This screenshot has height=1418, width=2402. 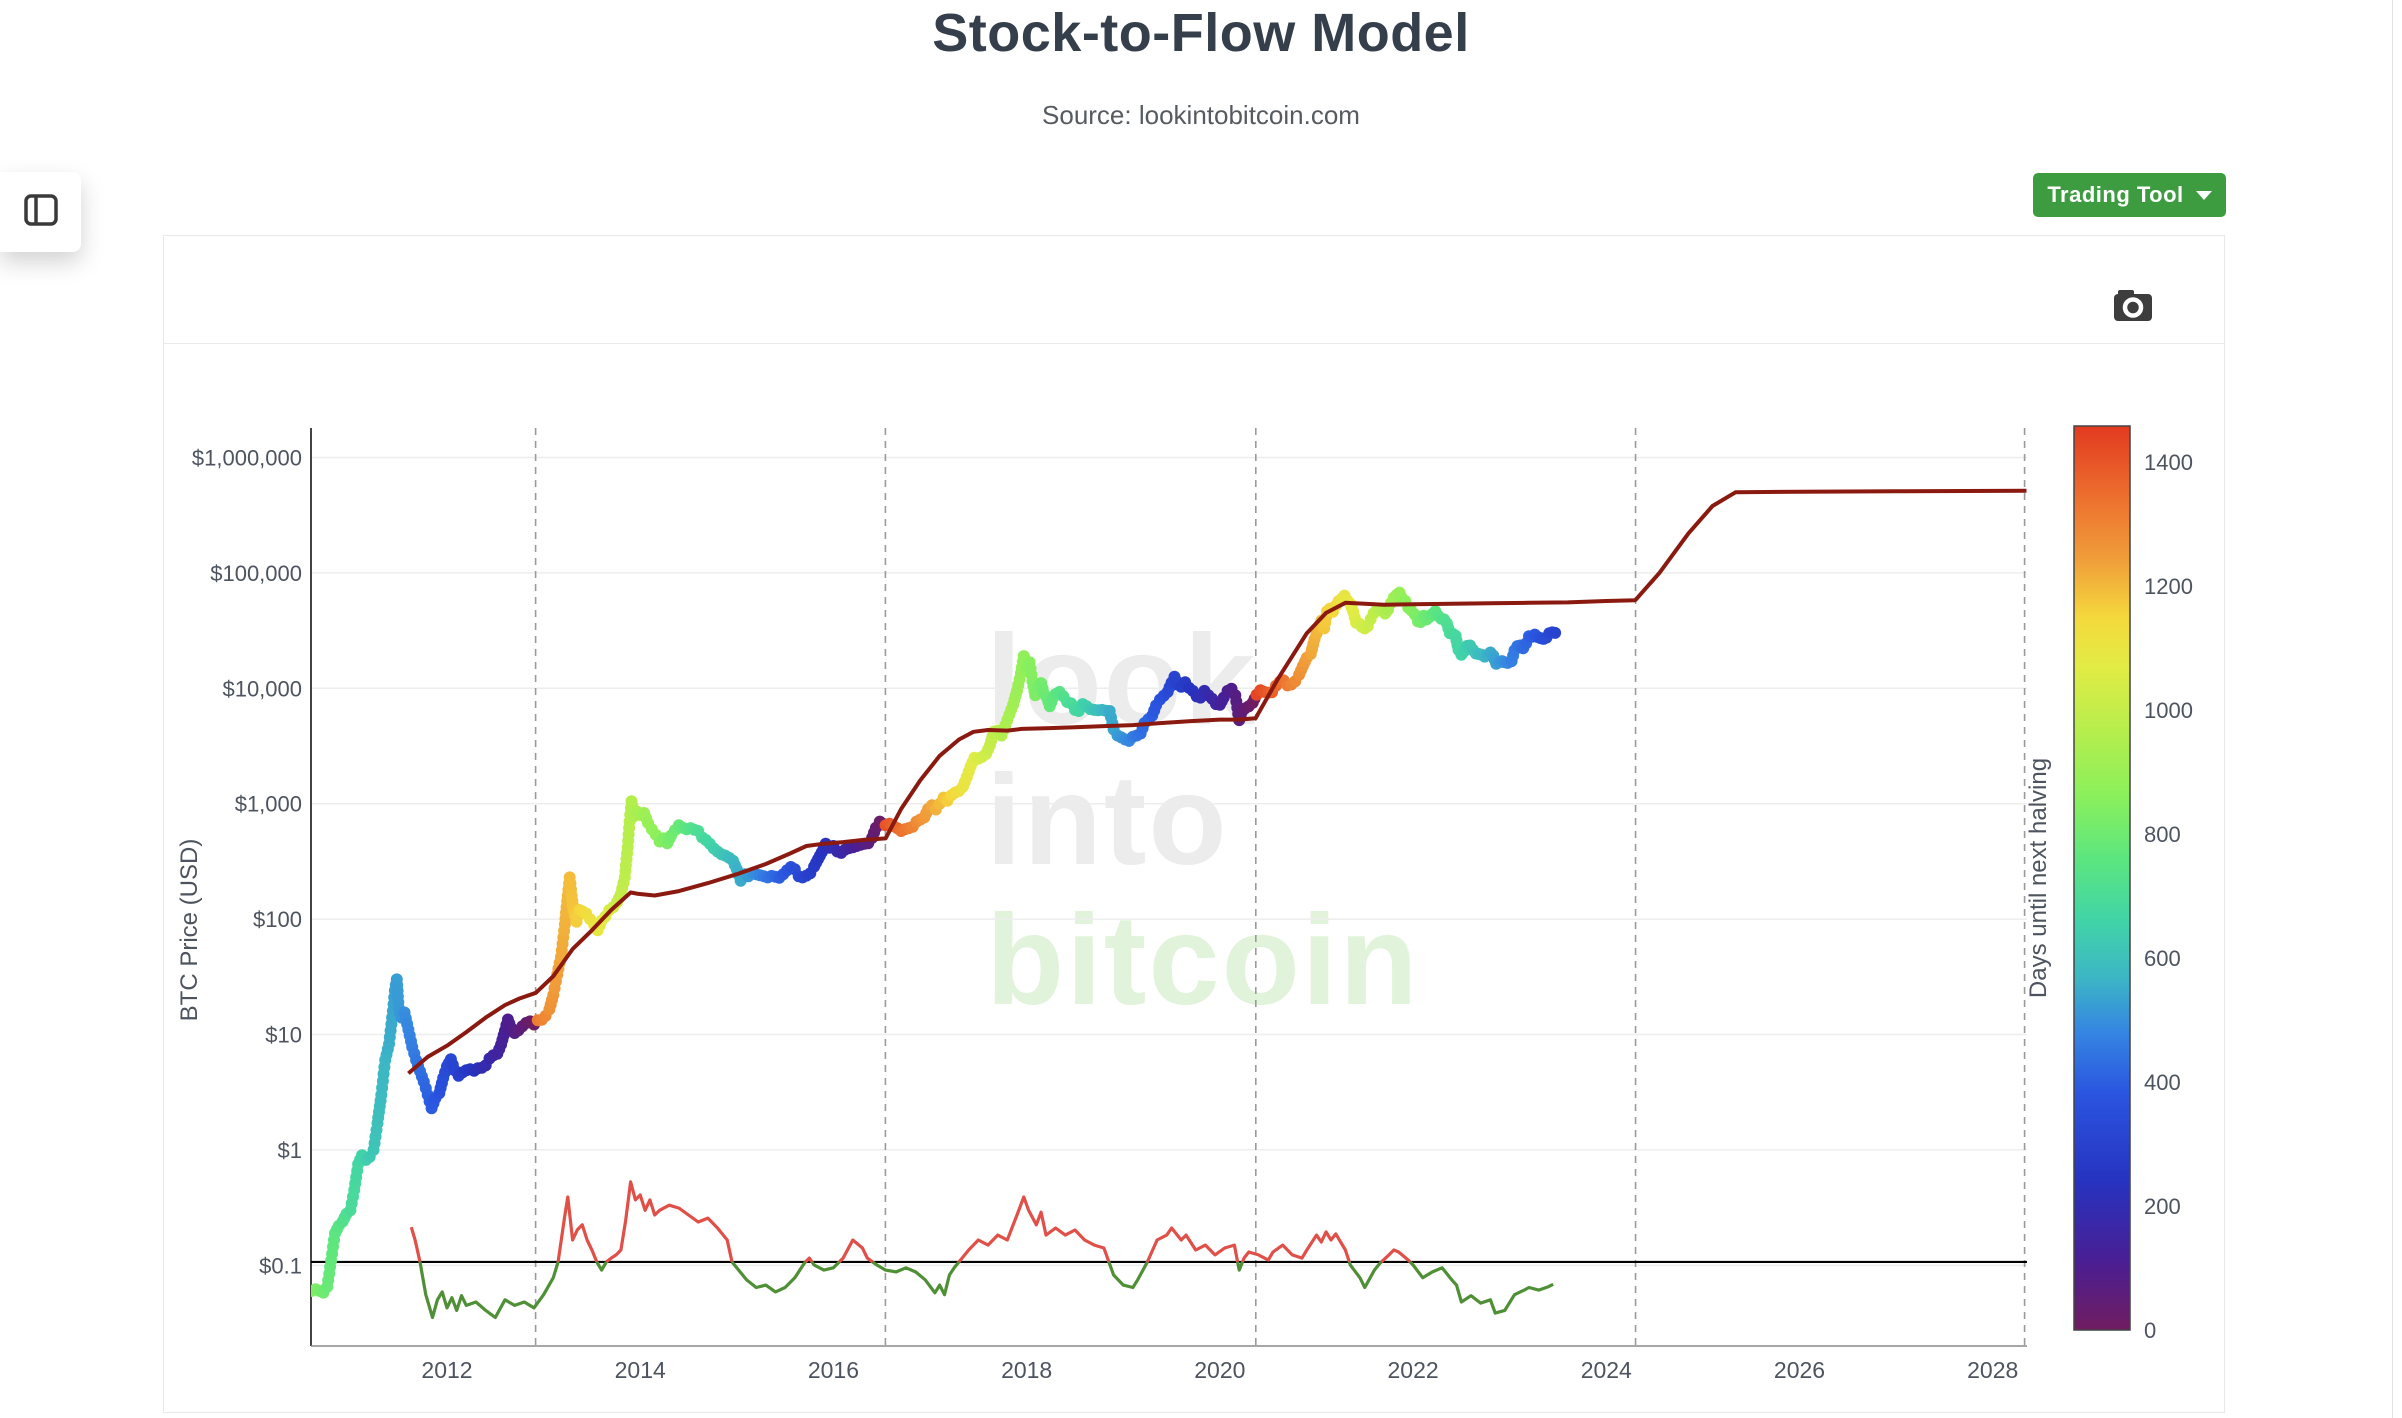 I want to click on trading-tool-label: Trading Tool, so click(x=2115, y=194).